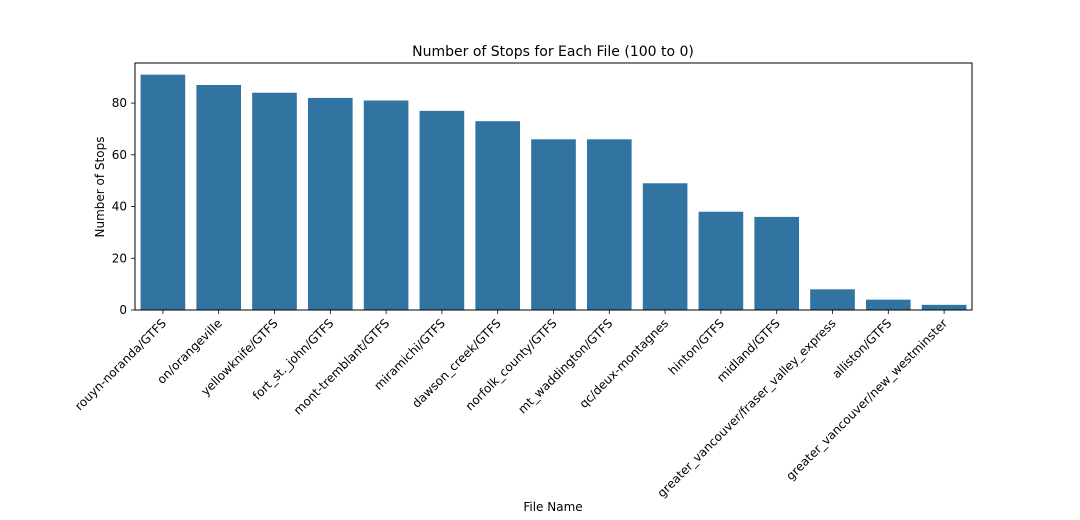 The height and width of the screenshot is (520, 1080). I want to click on x-tick-label: rouyn-noranda/GTFS, so click(120, 364).